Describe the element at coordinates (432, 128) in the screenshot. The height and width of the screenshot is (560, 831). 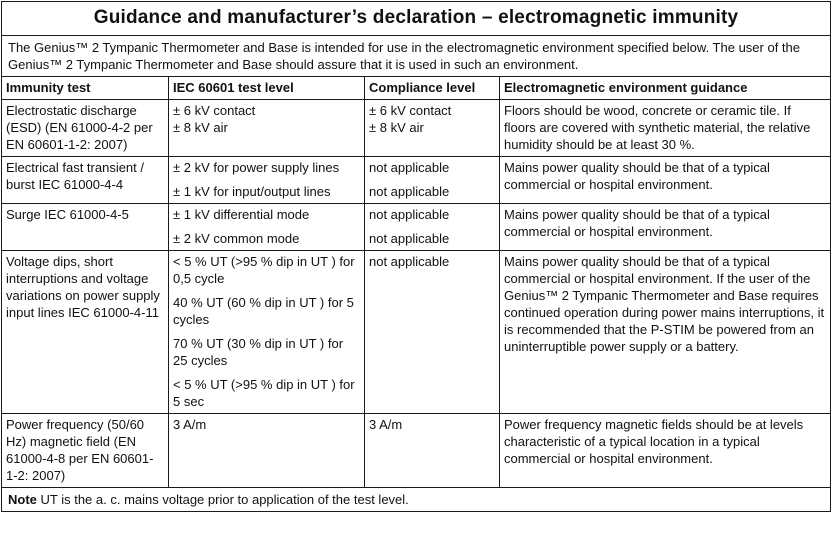
I see `esd-compliance: ± 6 kV contact ± 8 kV air` at that location.